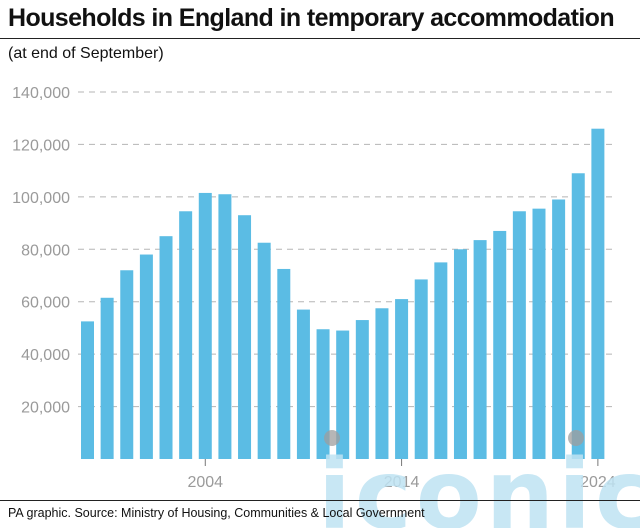 The height and width of the screenshot is (528, 640). Describe the element at coordinates (402, 379) in the screenshot. I see `bar-2014` at that location.